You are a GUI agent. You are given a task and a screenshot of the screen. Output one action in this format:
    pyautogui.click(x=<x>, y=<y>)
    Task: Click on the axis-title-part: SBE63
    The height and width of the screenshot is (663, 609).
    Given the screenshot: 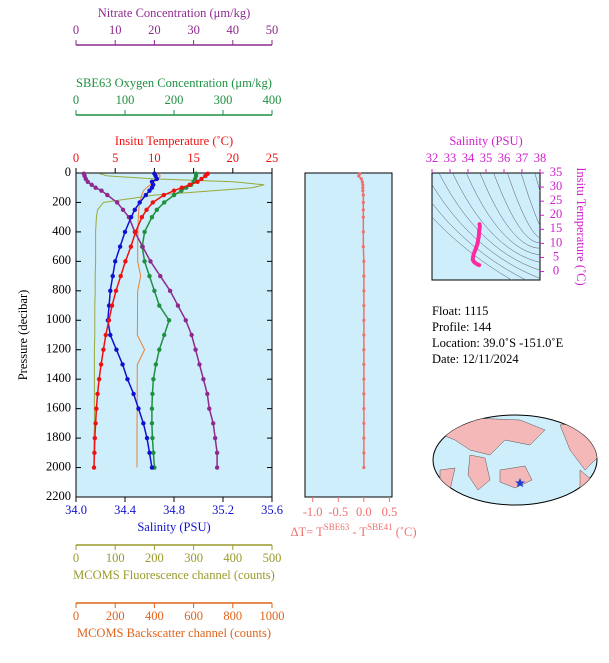 What is the action you would take?
    pyautogui.click(x=337, y=527)
    